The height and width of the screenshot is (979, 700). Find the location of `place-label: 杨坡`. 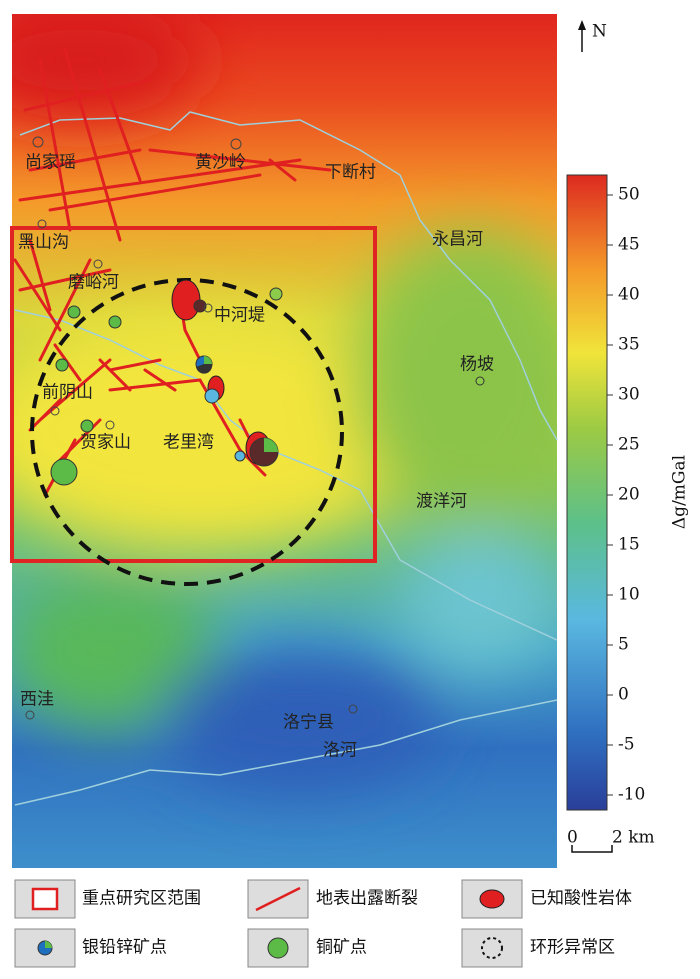

place-label: 杨坡 is located at coordinates (477, 365).